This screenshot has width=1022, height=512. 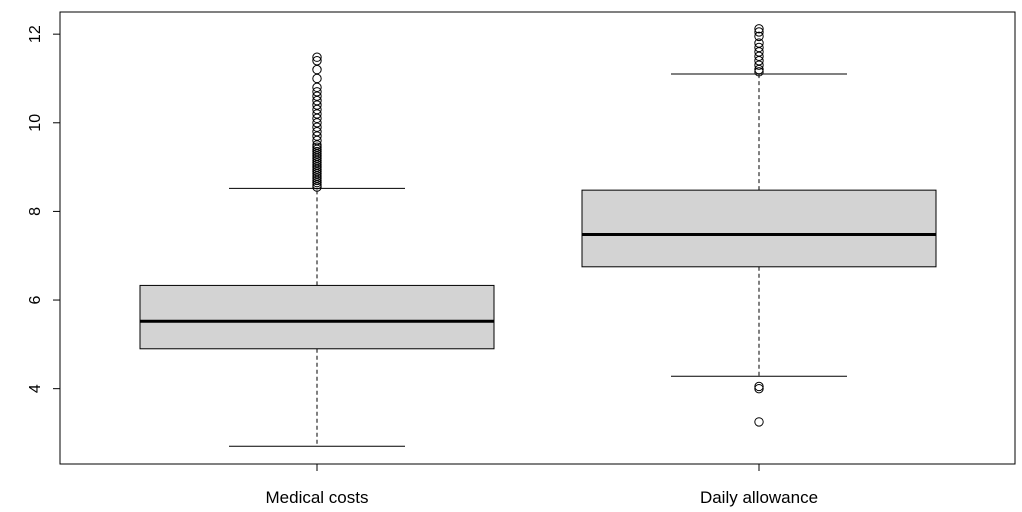 What do you see at coordinates (35, 211) in the screenshot?
I see `y-tick-label: 8` at bounding box center [35, 211].